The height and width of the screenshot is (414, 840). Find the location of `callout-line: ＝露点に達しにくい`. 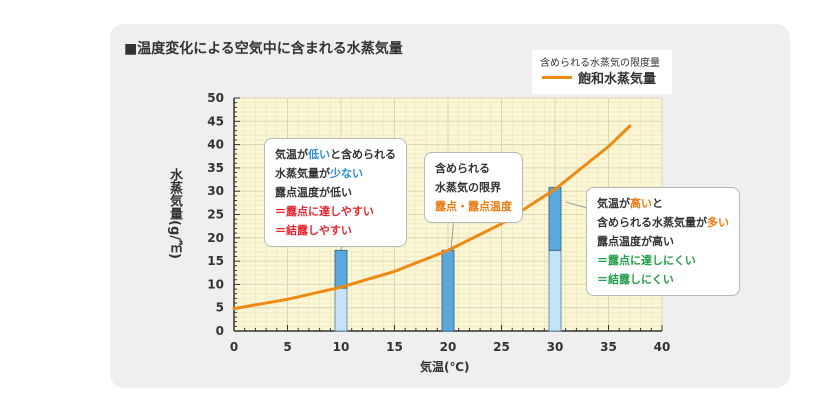

callout-line: ＝露点に達しにくい is located at coordinates (663, 260).